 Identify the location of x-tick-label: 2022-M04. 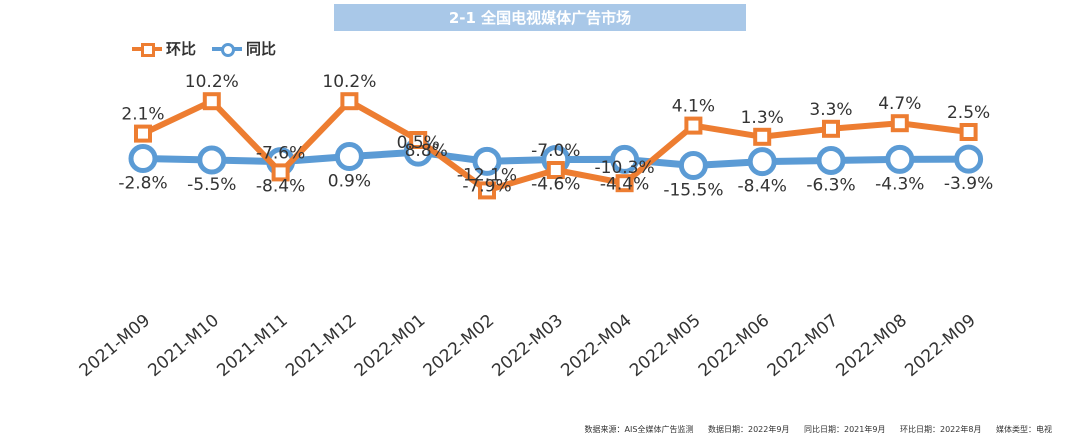
(596, 346).